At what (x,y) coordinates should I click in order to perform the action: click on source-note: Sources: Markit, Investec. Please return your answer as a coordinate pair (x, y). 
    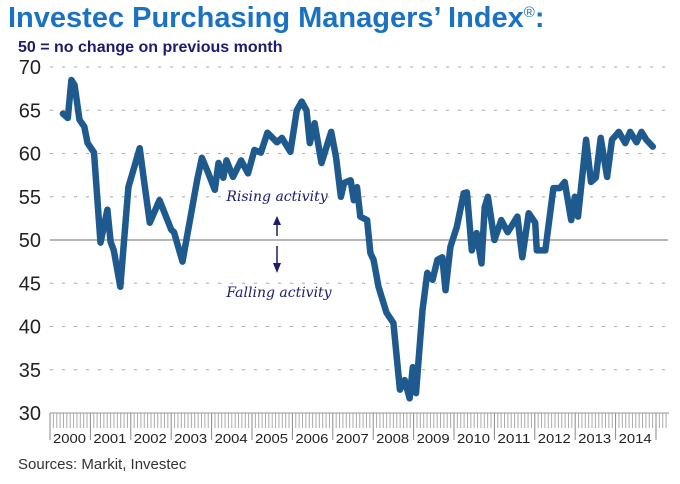
    Looking at the image, I should click on (102, 464).